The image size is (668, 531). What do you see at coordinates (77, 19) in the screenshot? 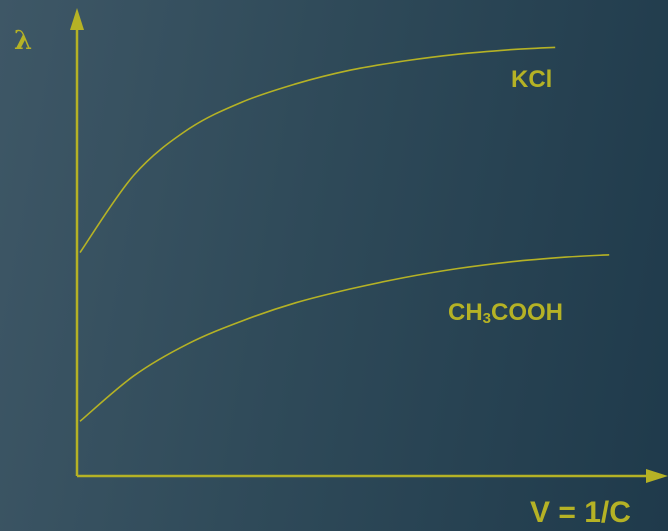
I see `y-axis-arrow-icon` at bounding box center [77, 19].